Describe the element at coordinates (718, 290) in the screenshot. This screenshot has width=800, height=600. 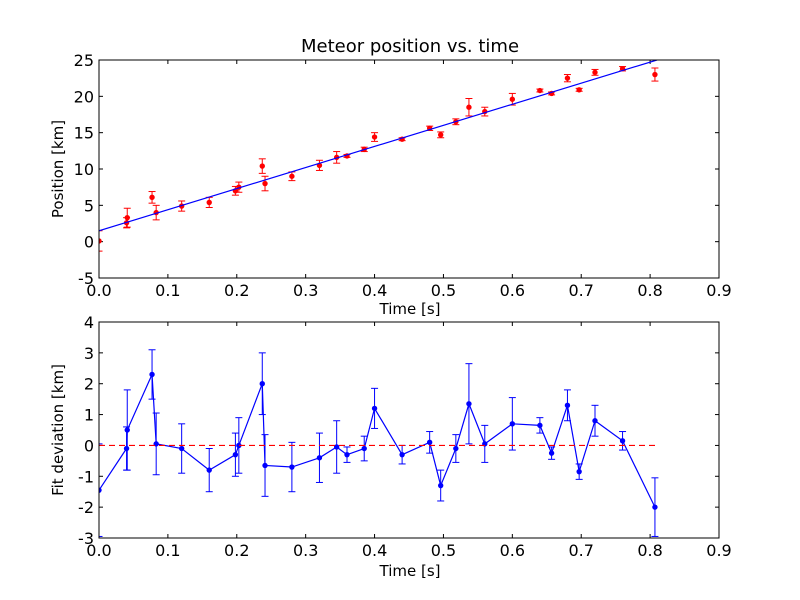
I see `position-x-tick-label: 0.9` at that location.